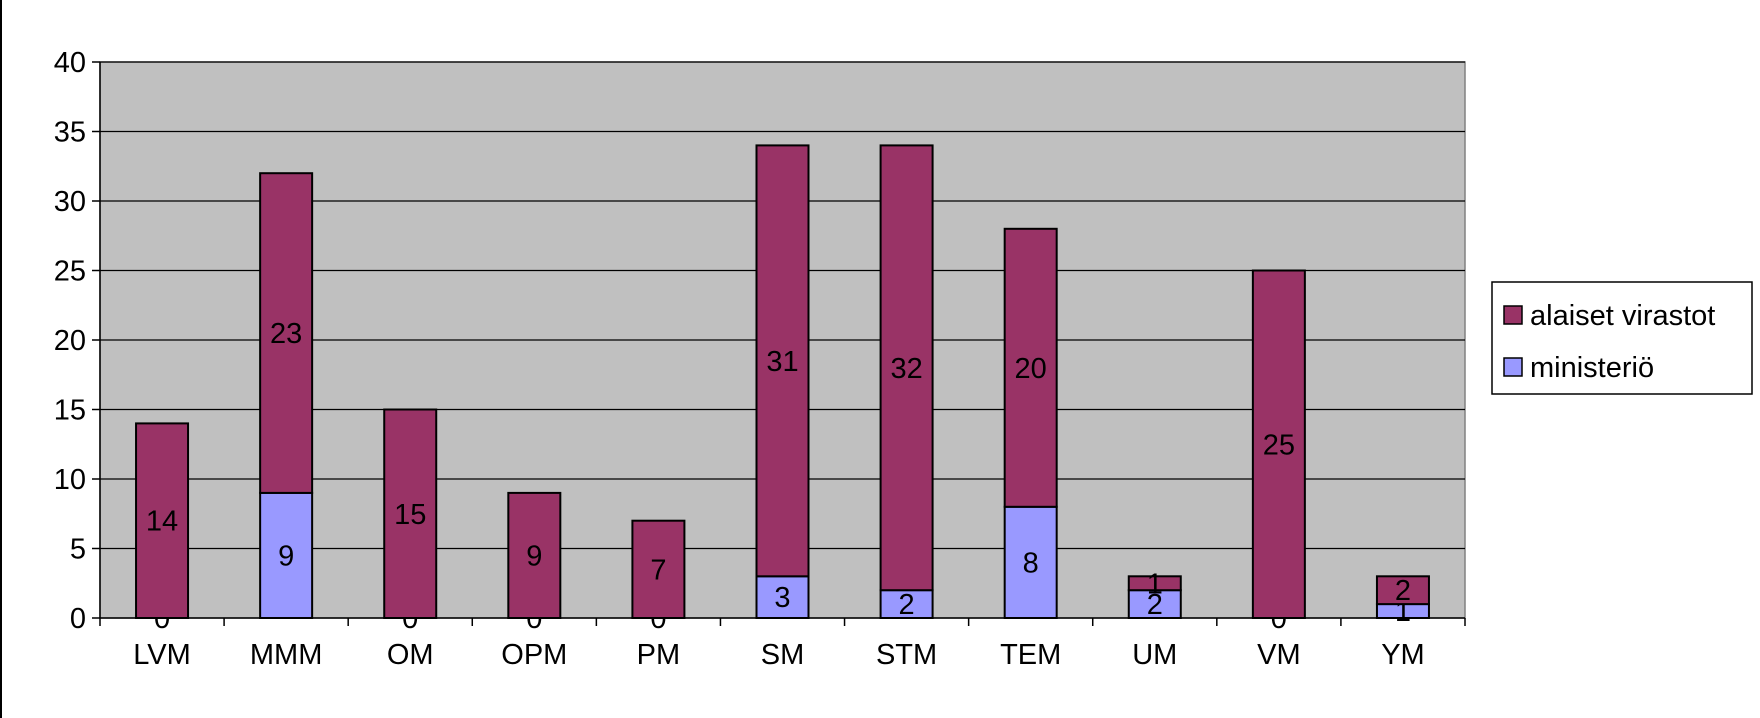  I want to click on data-label: 32, so click(906, 369).